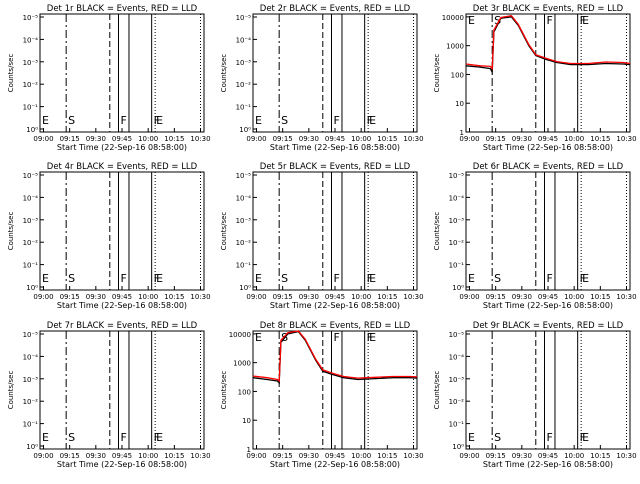 The height and width of the screenshot is (484, 640). I want to click on det-1-marker-label-5: F, so click(157, 120).